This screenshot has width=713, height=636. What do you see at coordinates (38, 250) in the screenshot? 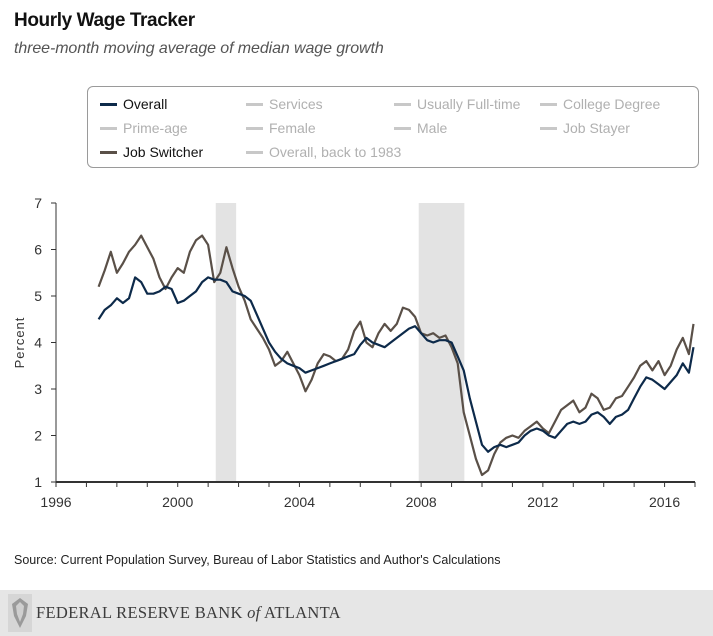
I see `y-tick-label: 6` at bounding box center [38, 250].